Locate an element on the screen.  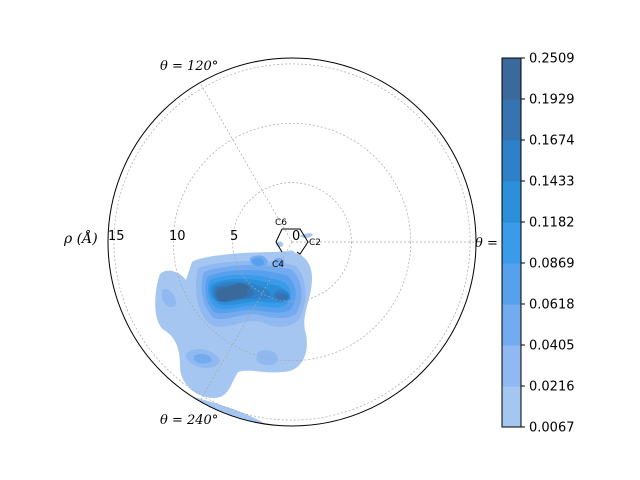
radial-tick-10: 10 is located at coordinates (177, 236).